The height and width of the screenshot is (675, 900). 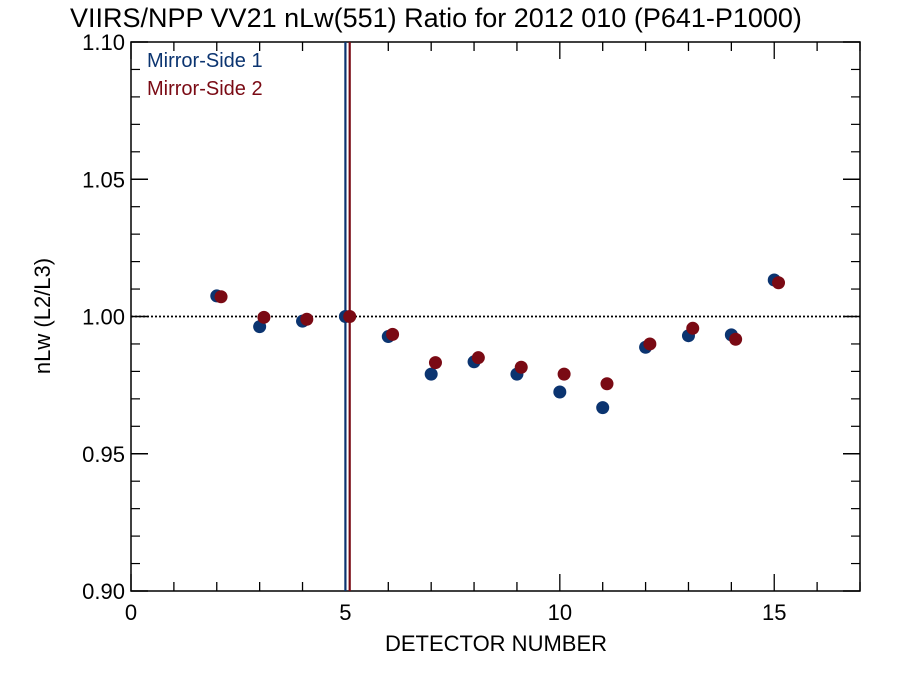 I want to click on y-axis-label: nLw (L2/L3), so click(x=42, y=316).